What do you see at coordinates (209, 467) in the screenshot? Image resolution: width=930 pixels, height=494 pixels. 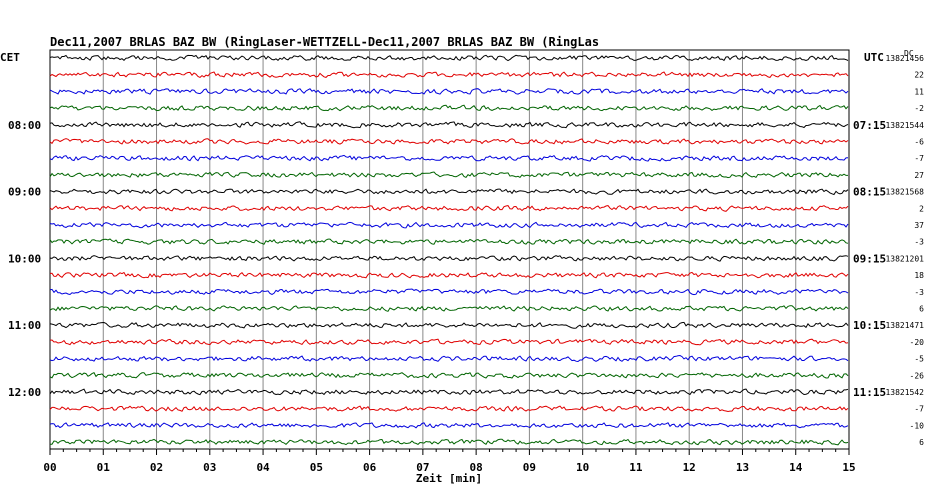 I see `x-tick-label: 03` at bounding box center [209, 467].